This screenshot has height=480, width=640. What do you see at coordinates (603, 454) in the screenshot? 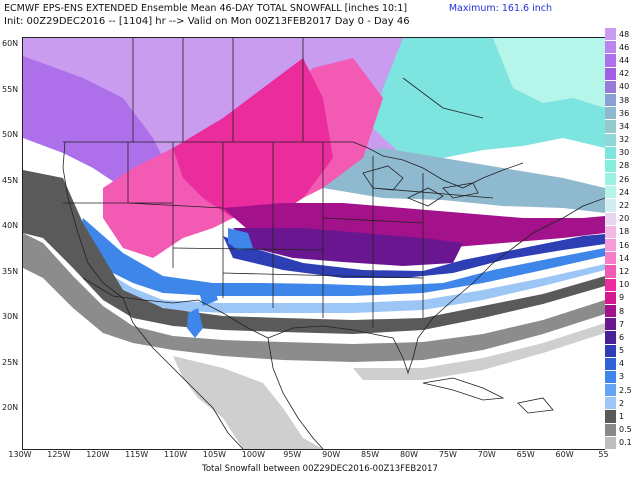
I see `longitude-label: 55` at bounding box center [603, 454].